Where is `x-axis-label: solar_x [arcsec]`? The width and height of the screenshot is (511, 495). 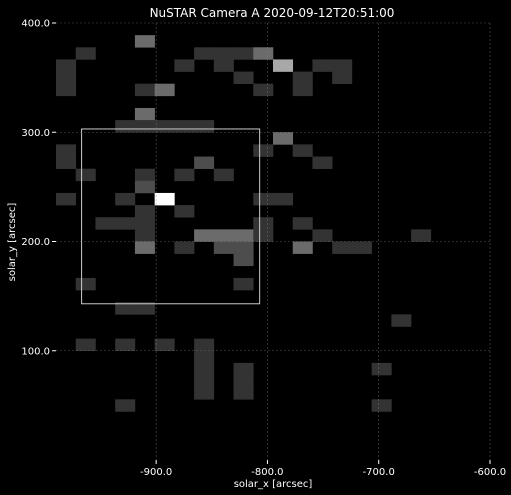 x-axis-label: solar_x [arcsec] is located at coordinates (273, 484).